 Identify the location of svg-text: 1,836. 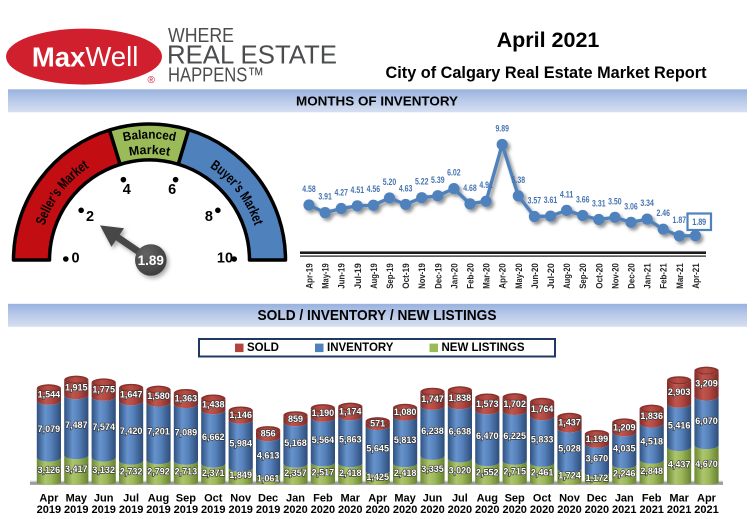
(651, 416).